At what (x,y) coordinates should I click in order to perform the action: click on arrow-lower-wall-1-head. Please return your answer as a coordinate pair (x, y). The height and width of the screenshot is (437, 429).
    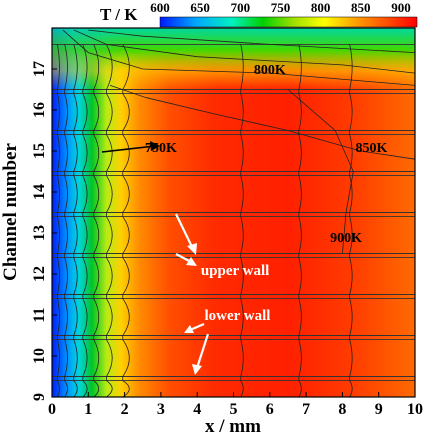
    Looking at the image, I should click on (189, 329).